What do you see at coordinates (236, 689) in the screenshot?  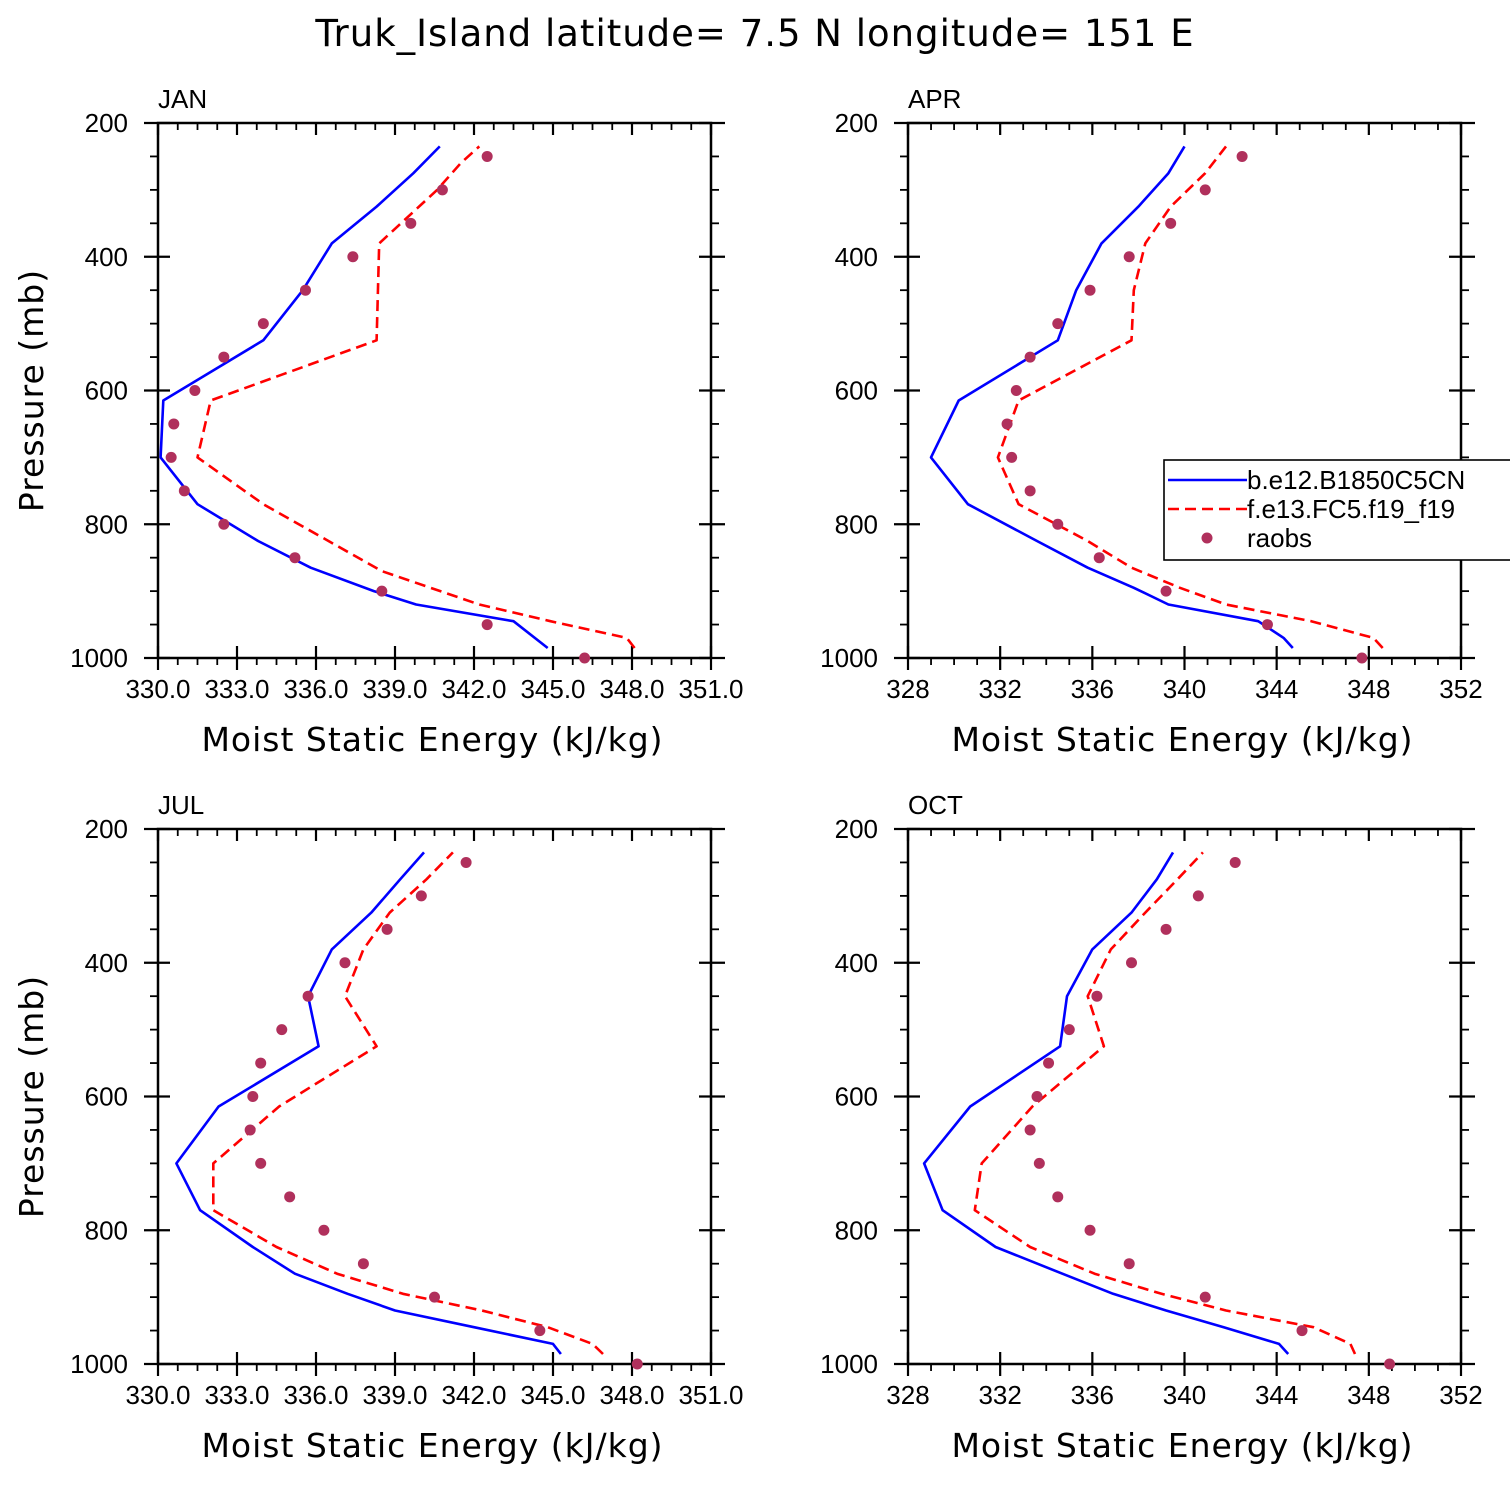 I see `x-tick-label: 333.0` at bounding box center [236, 689].